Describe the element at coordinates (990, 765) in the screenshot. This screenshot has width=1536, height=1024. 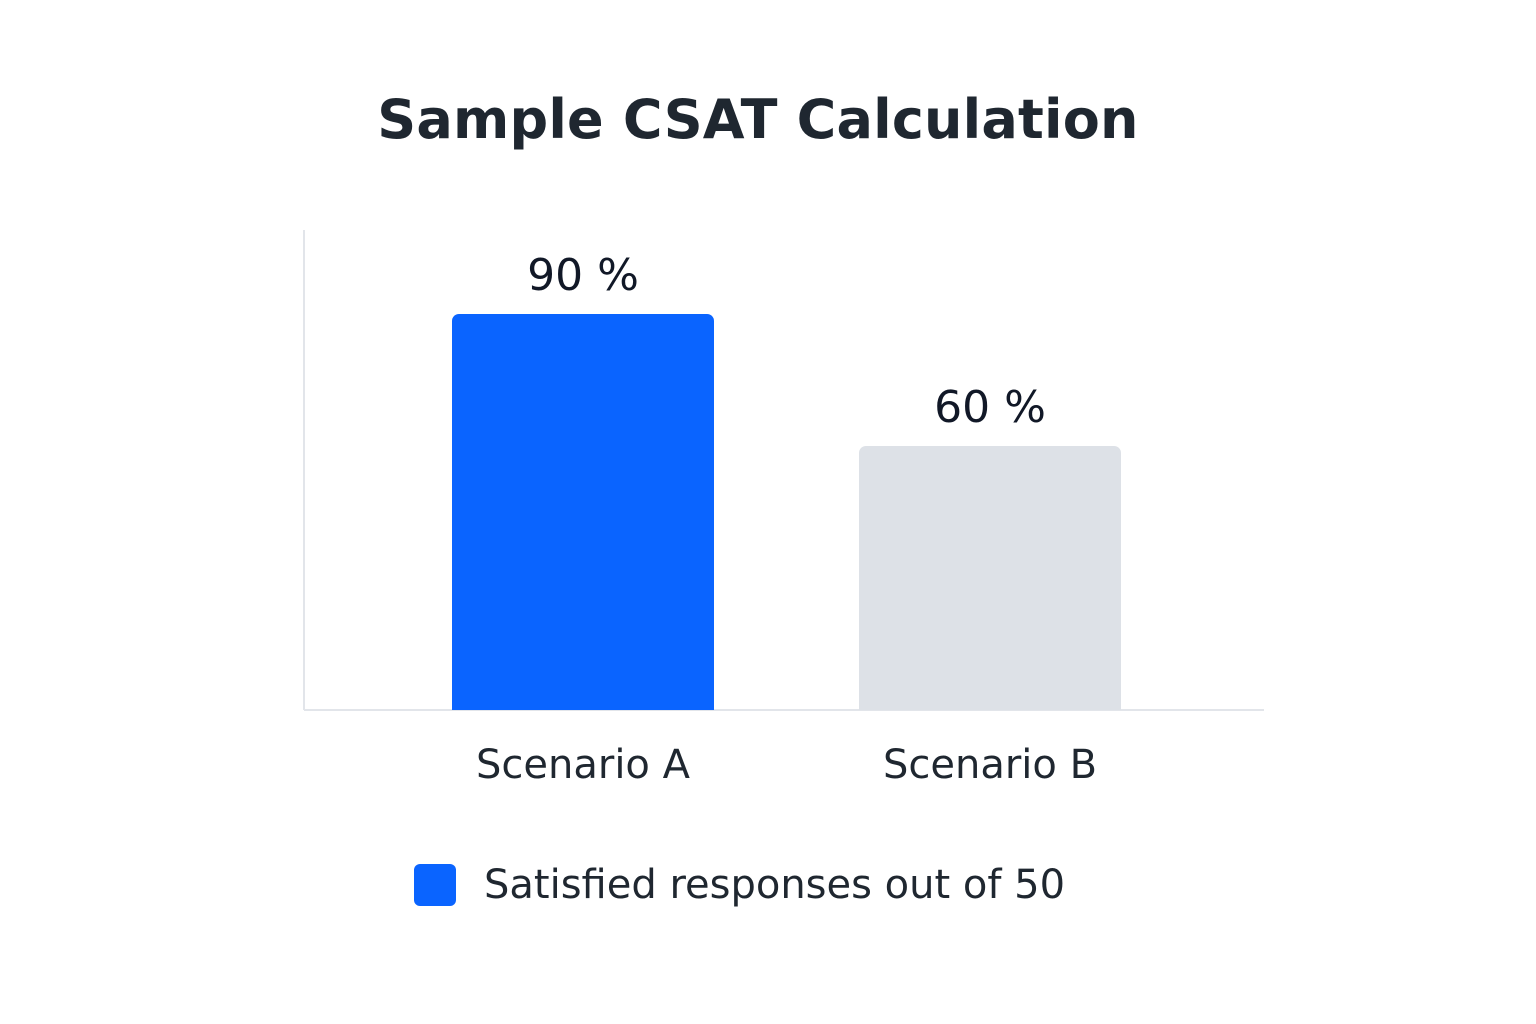
I see `category-label-scenario-b: Scenario B` at that location.